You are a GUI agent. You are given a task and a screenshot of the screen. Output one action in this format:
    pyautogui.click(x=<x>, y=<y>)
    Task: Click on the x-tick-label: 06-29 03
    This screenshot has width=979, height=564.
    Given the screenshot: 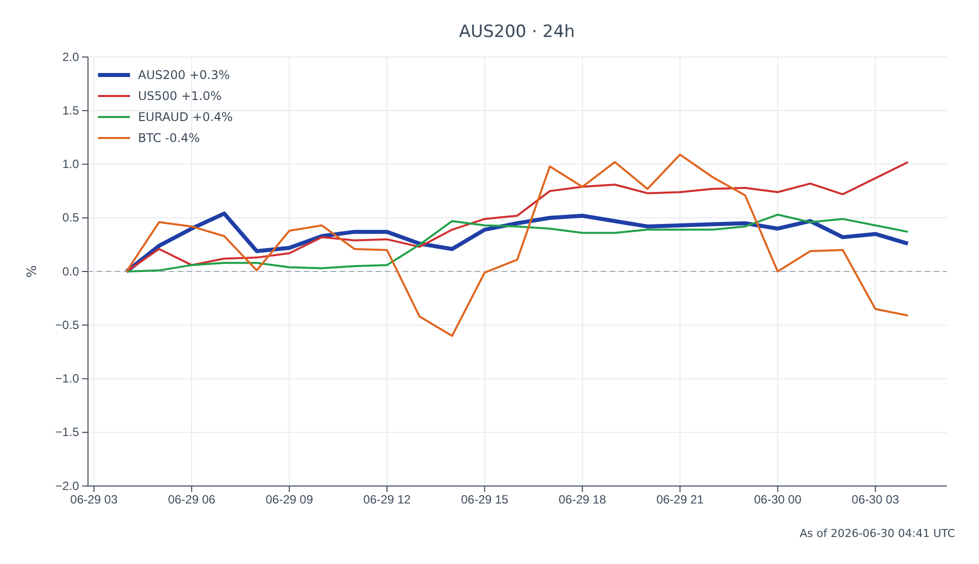 What is the action you would take?
    pyautogui.click(x=94, y=499)
    